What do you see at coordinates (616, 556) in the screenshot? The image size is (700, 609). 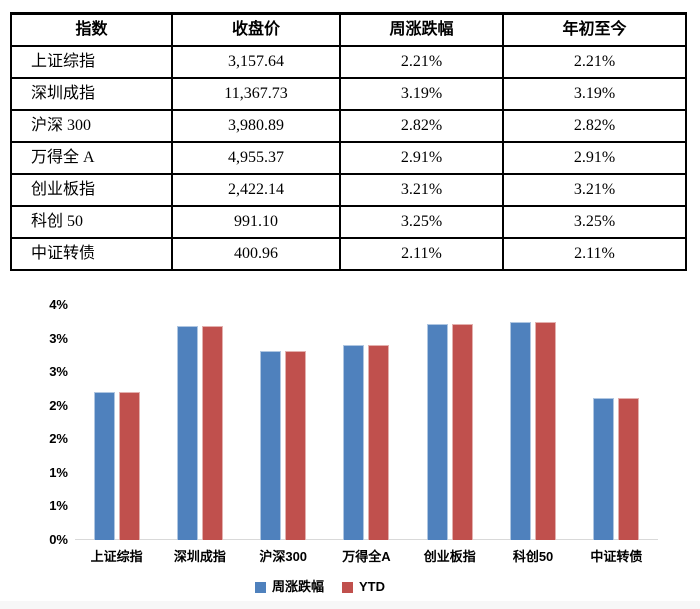 I see `x-axis-label: 中证转债` at bounding box center [616, 556].